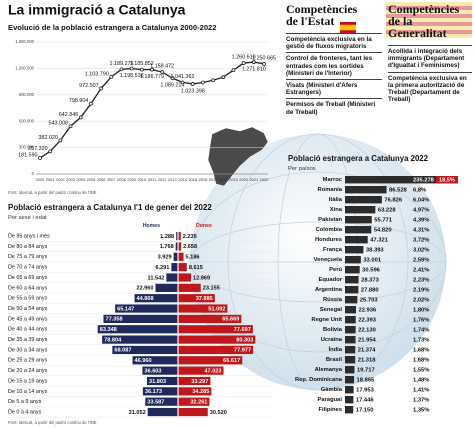  Describe the element at coordinates (387, 211) in the screenshot. I see `value-label: 63.228` at that location.